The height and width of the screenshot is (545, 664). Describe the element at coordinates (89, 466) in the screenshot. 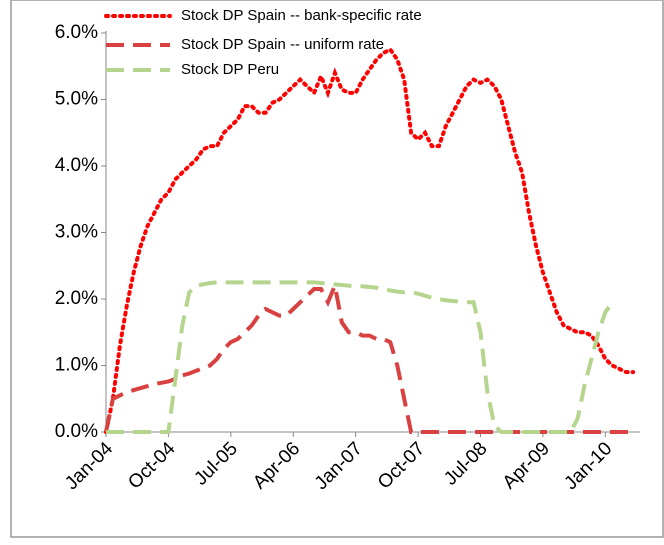

I see `x-tick-label: Jan-04` at that location.